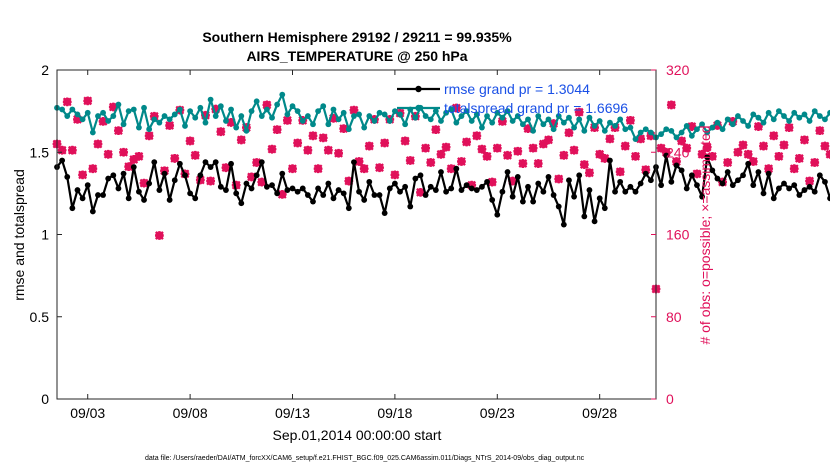 This screenshot has height=470, width=830. What do you see at coordinates (46, 234) in the screenshot?
I see `y-left-axis-ticks: 0 0.5 1 1.5 2` at bounding box center [46, 234].